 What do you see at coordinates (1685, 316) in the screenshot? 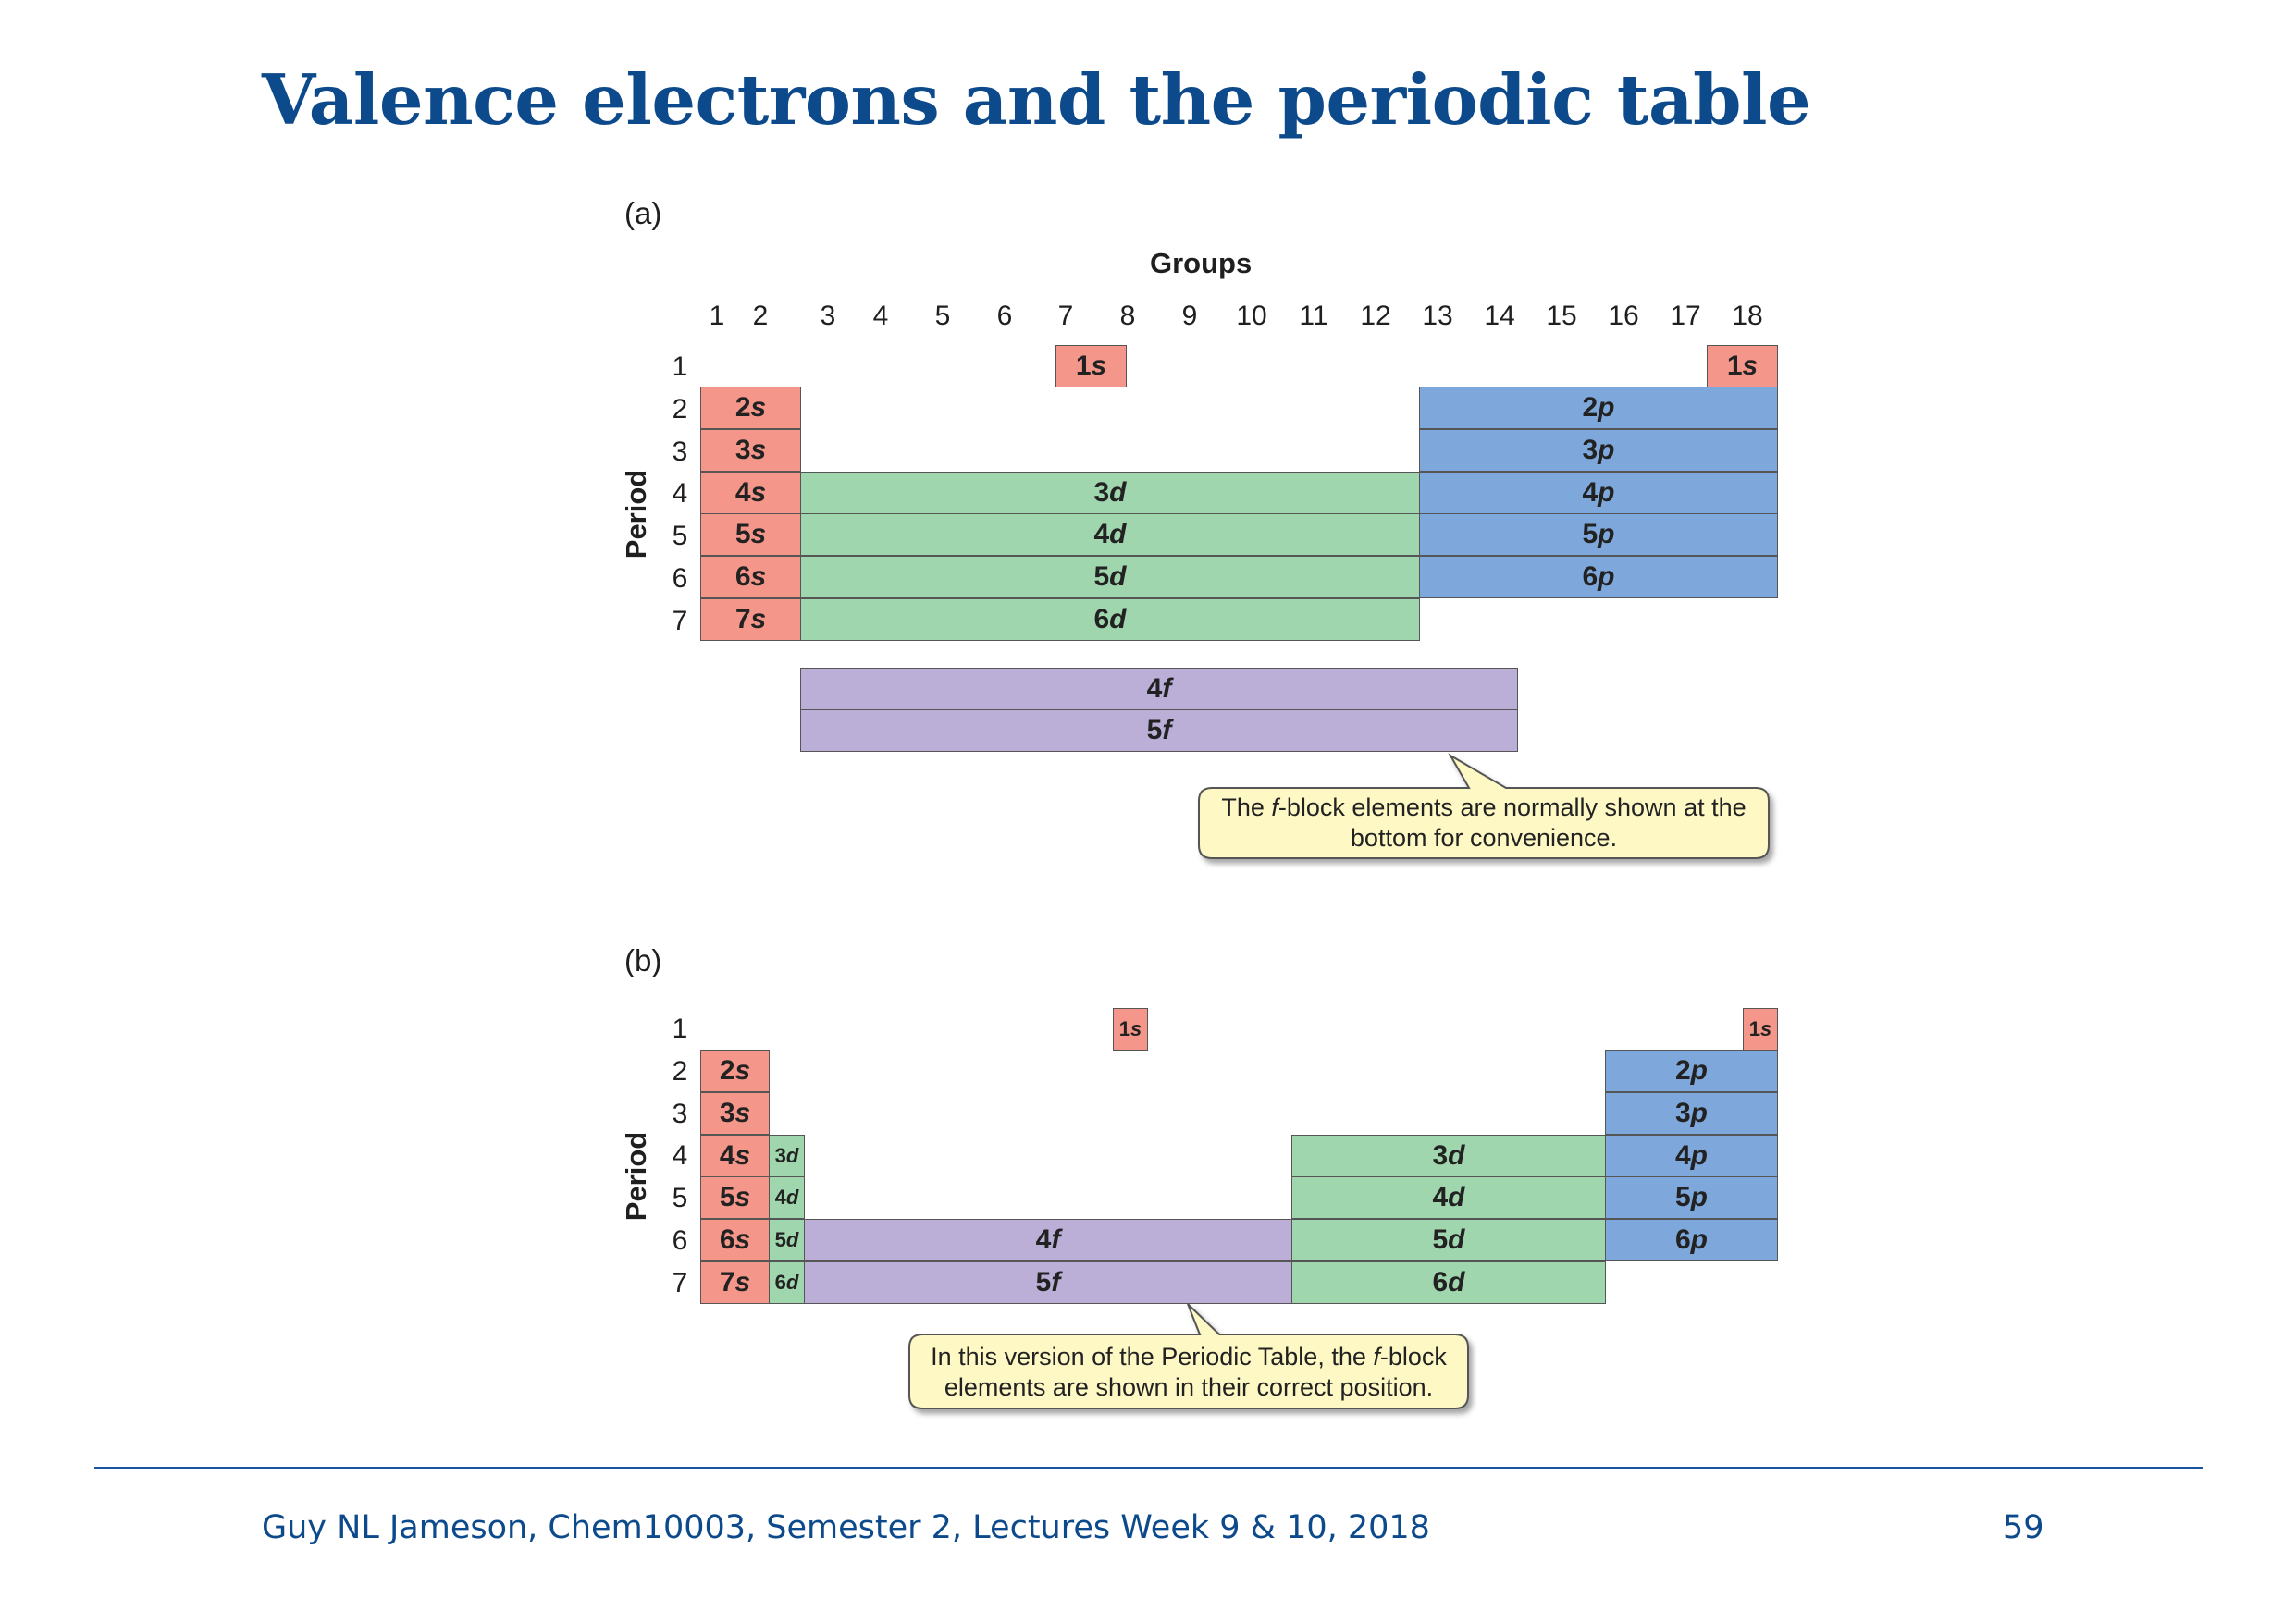
I see `group-number: 17` at bounding box center [1685, 316].